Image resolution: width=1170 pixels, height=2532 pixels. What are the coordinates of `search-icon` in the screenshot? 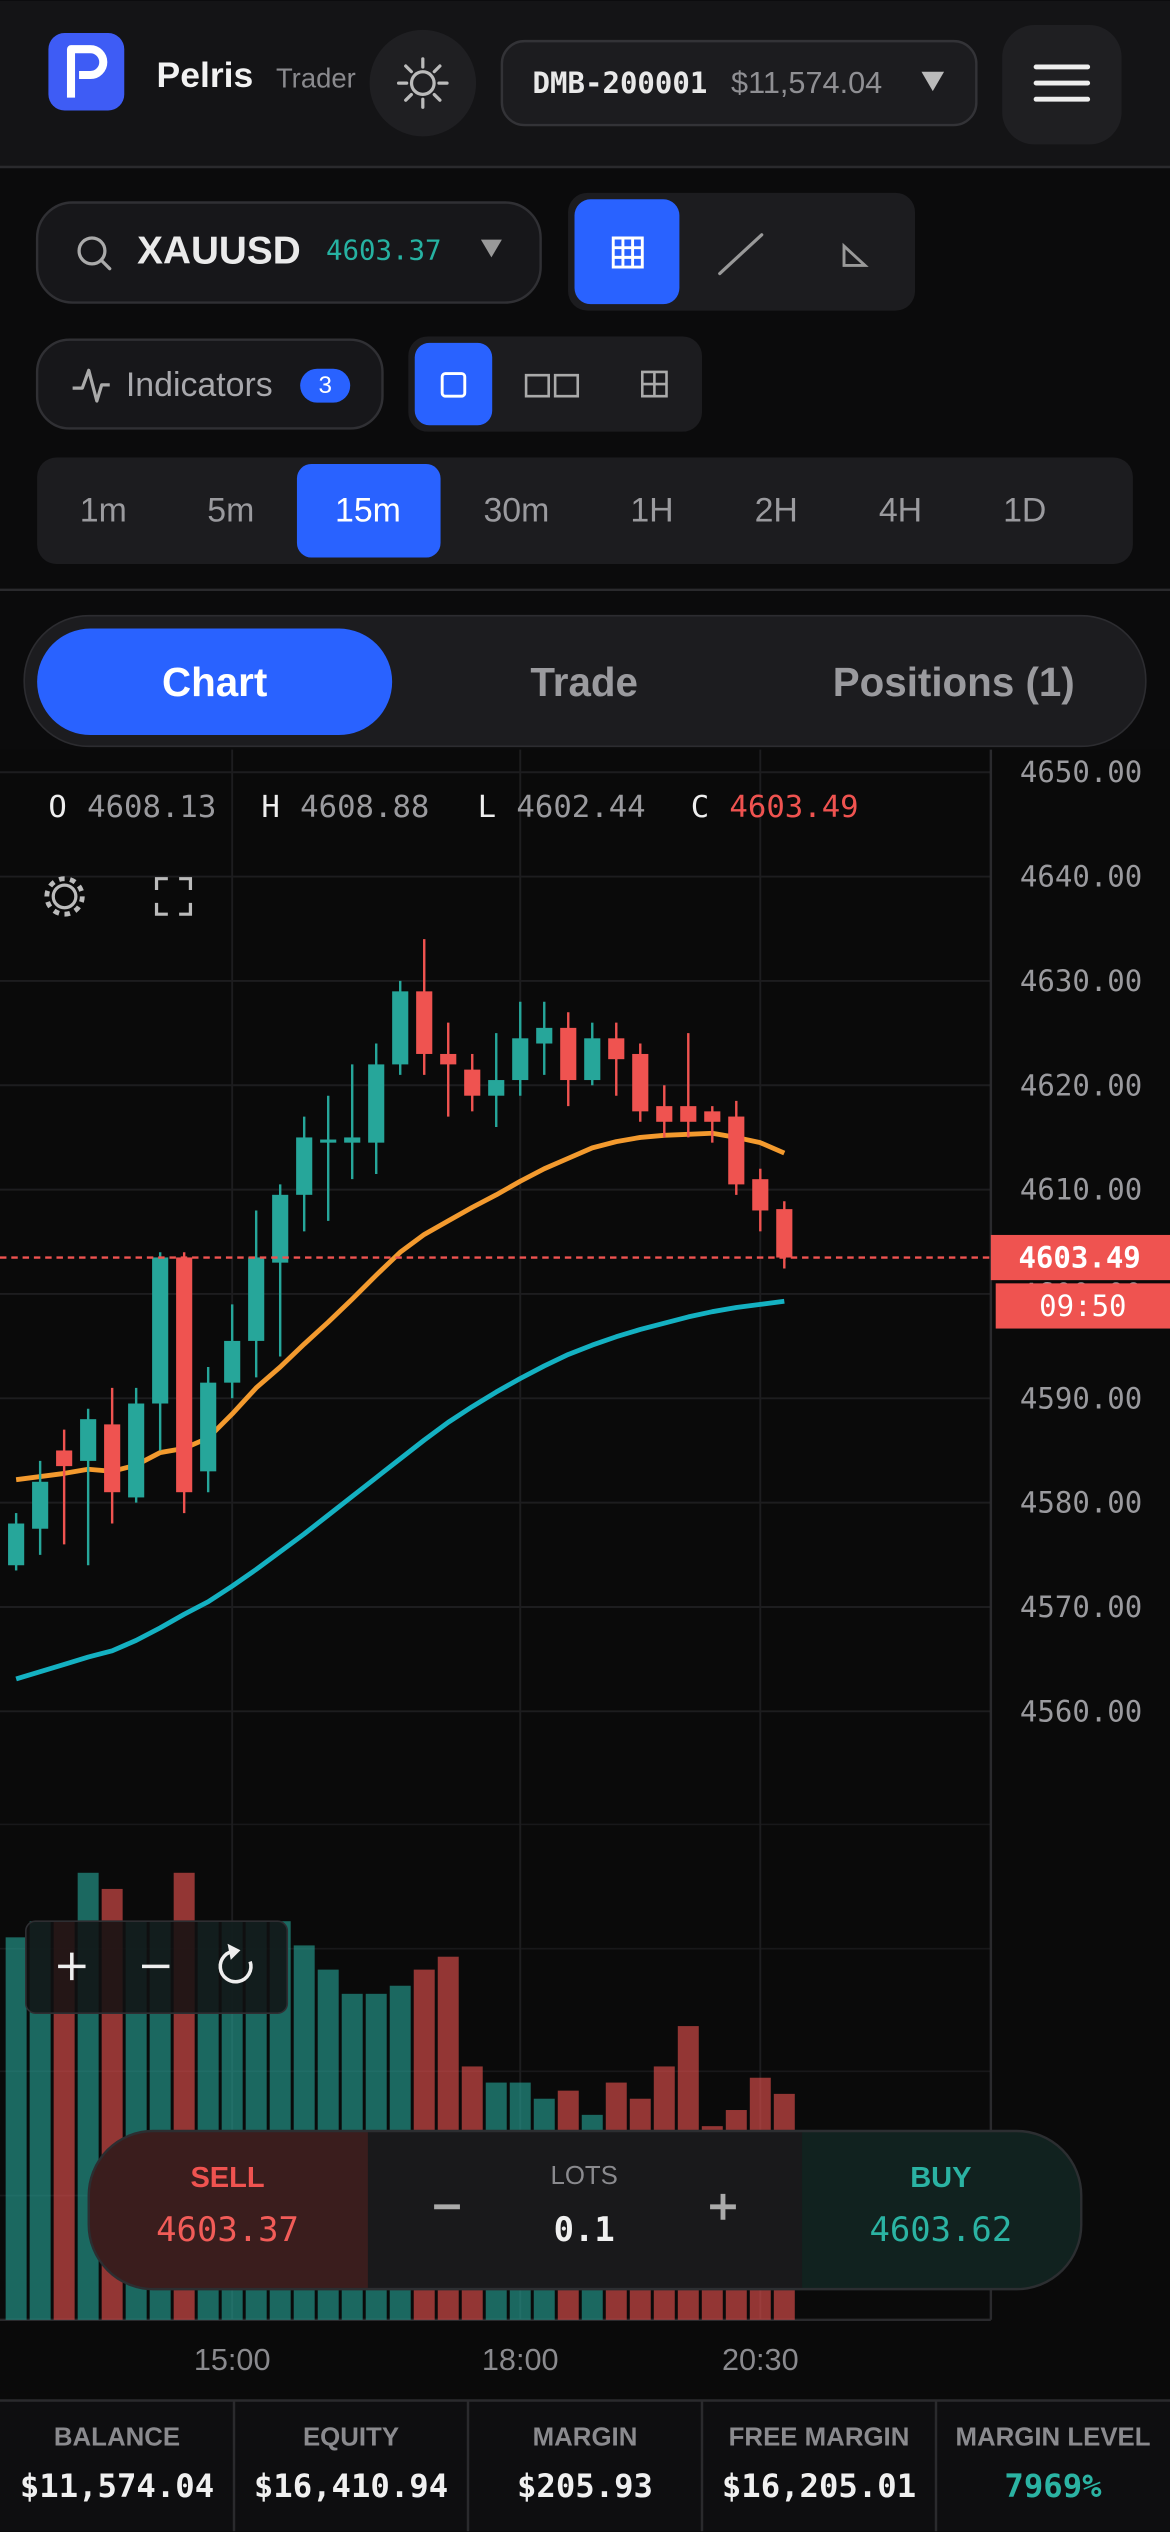 It's located at (106, 264).